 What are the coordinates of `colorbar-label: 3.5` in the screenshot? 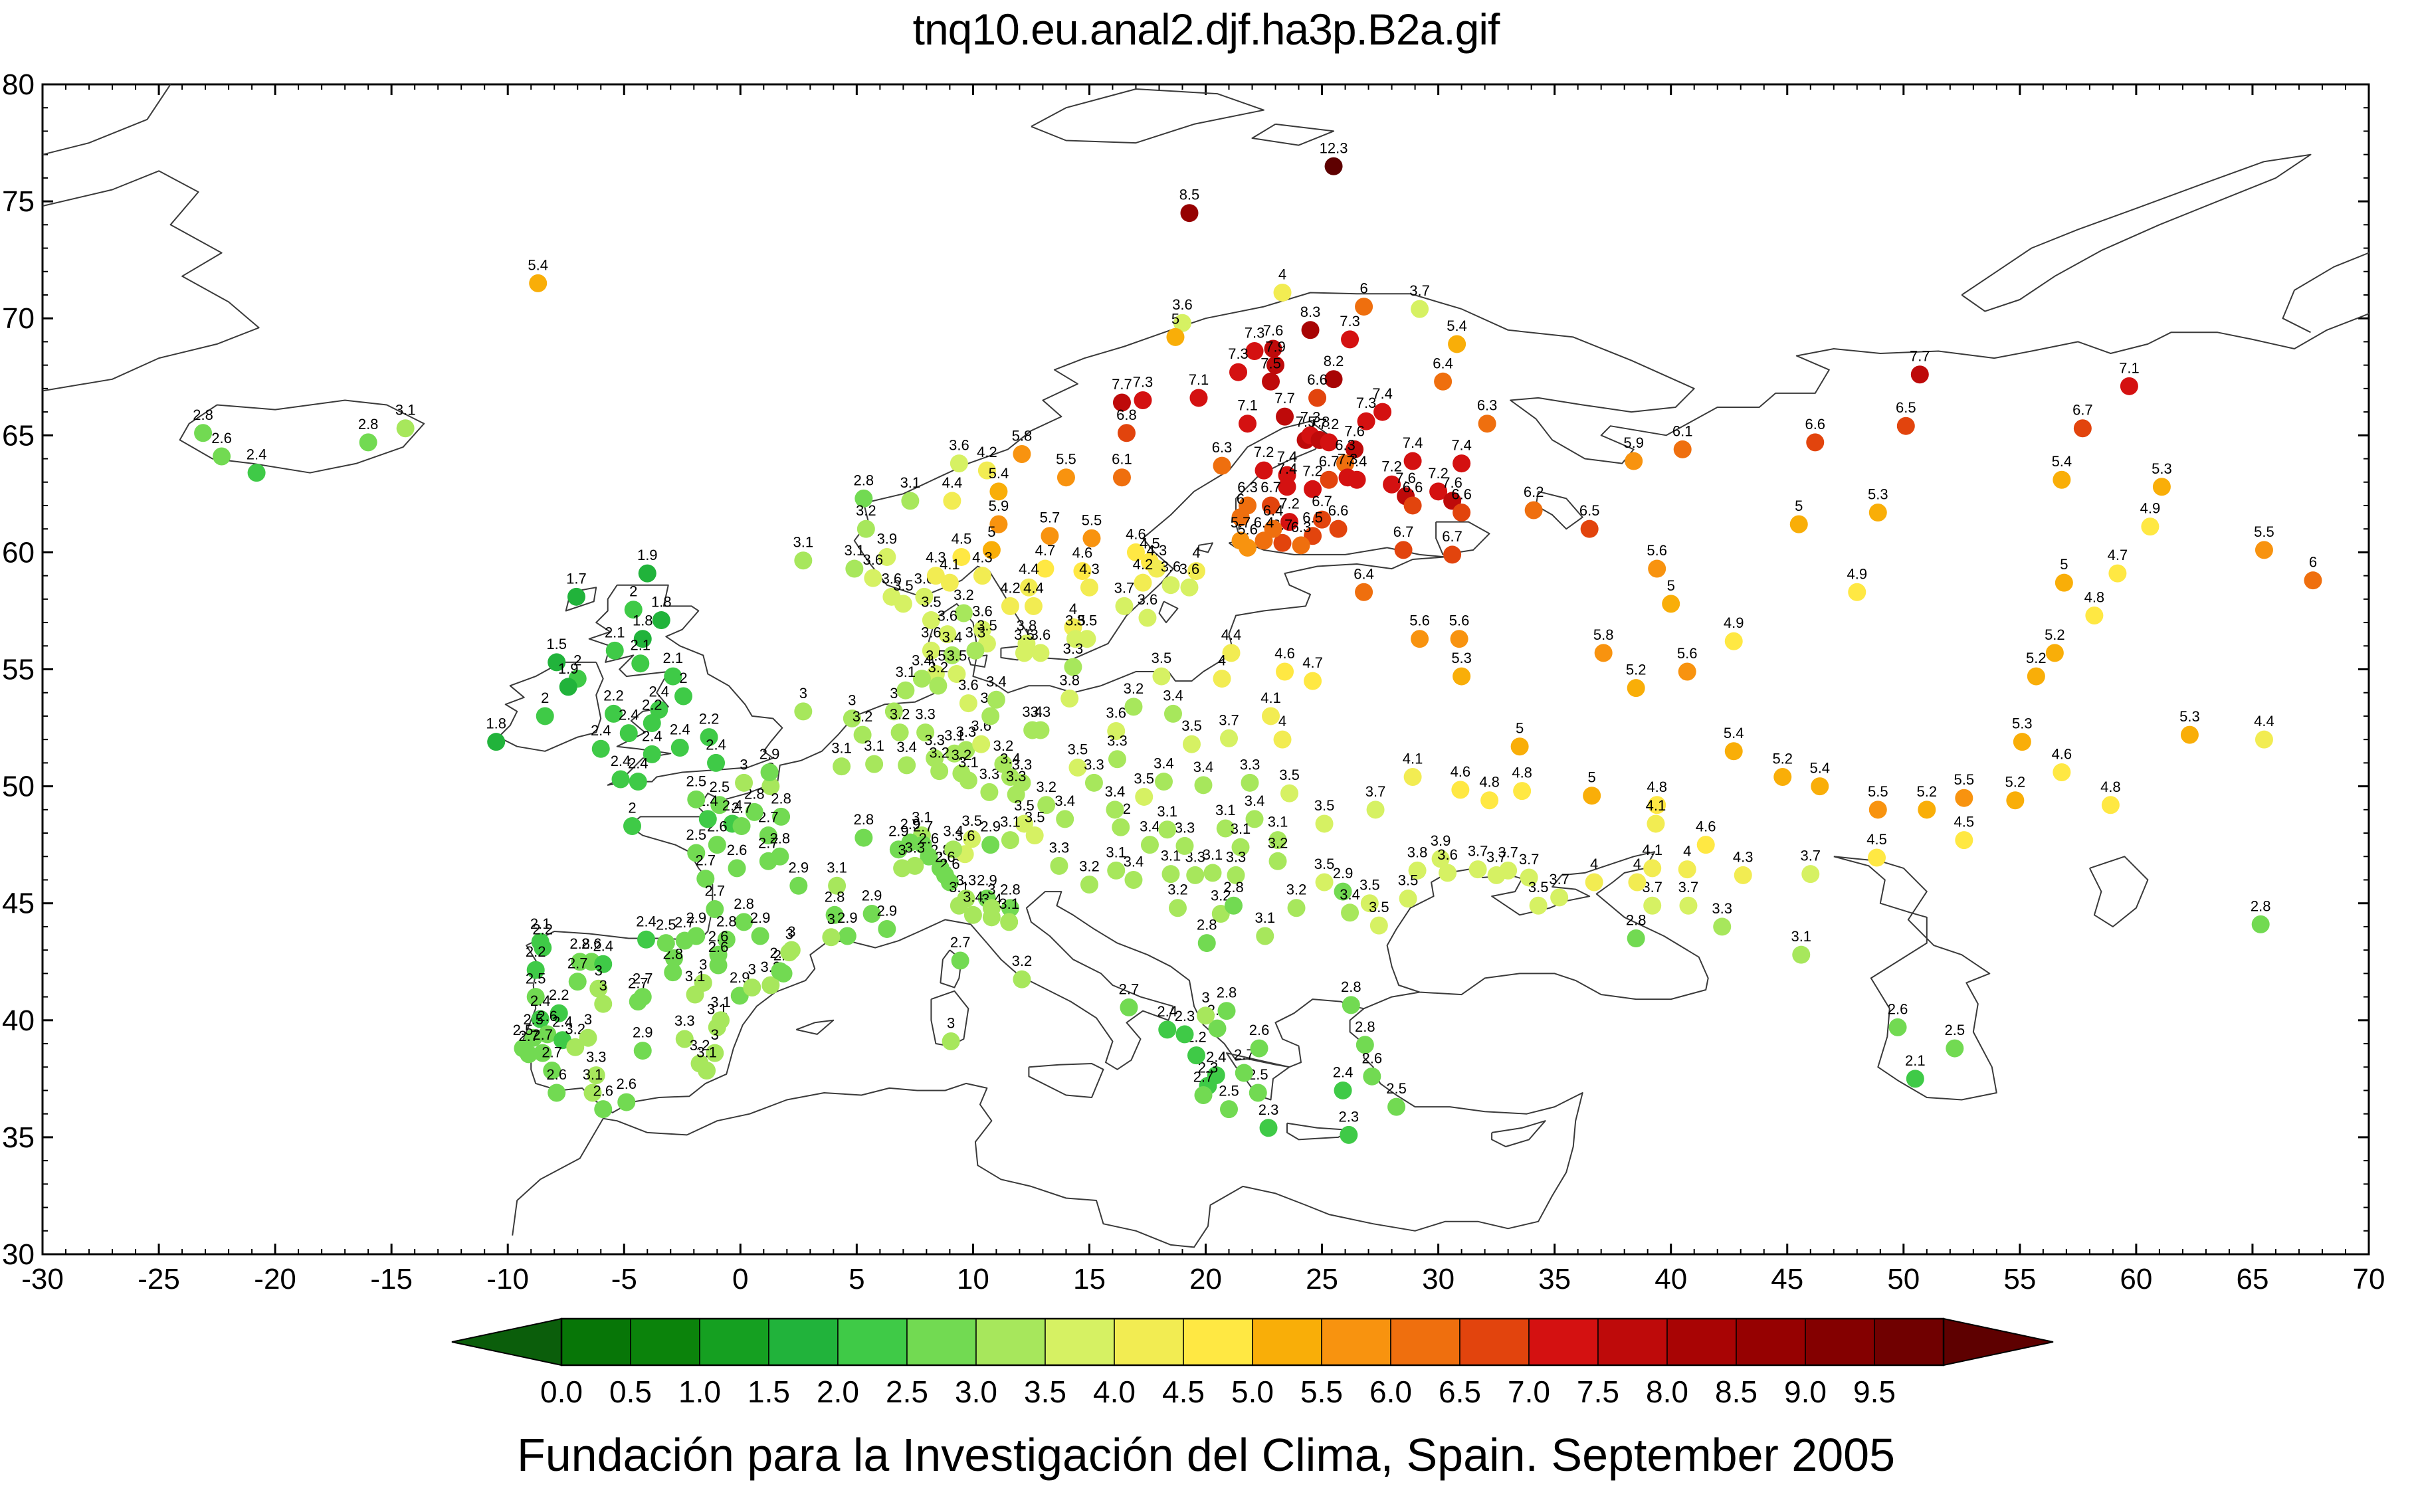 It's located at (1045, 1391).